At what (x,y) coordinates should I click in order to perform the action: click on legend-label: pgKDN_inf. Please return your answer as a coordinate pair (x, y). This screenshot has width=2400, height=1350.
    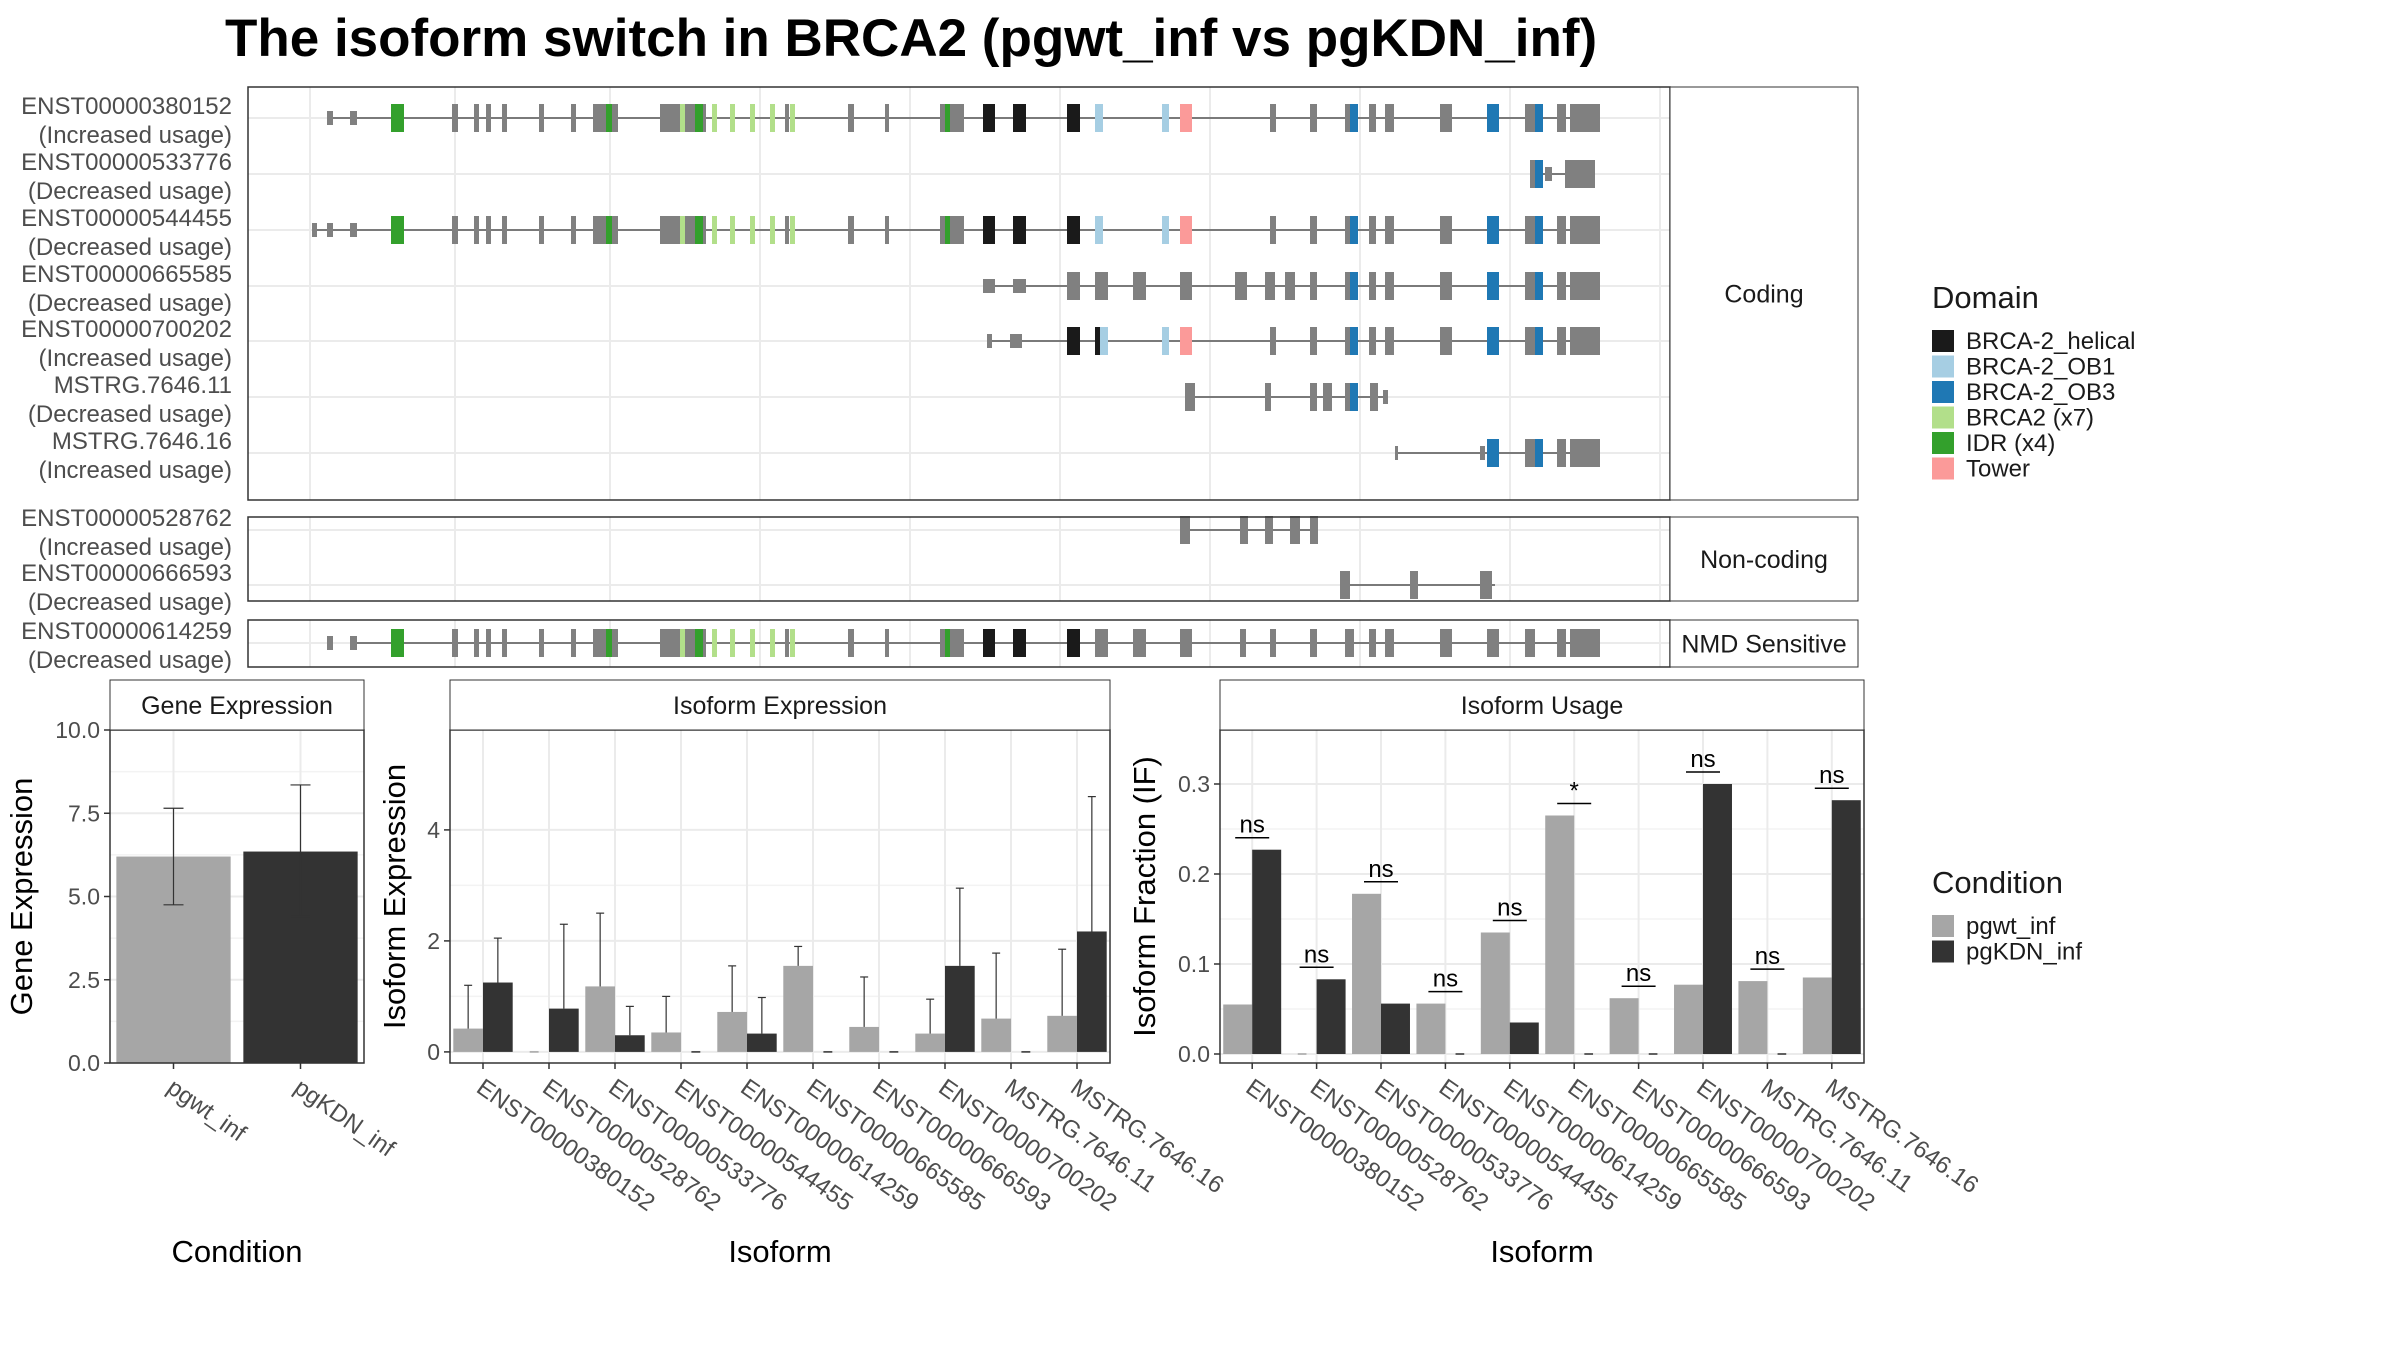
    Looking at the image, I should click on (2024, 952).